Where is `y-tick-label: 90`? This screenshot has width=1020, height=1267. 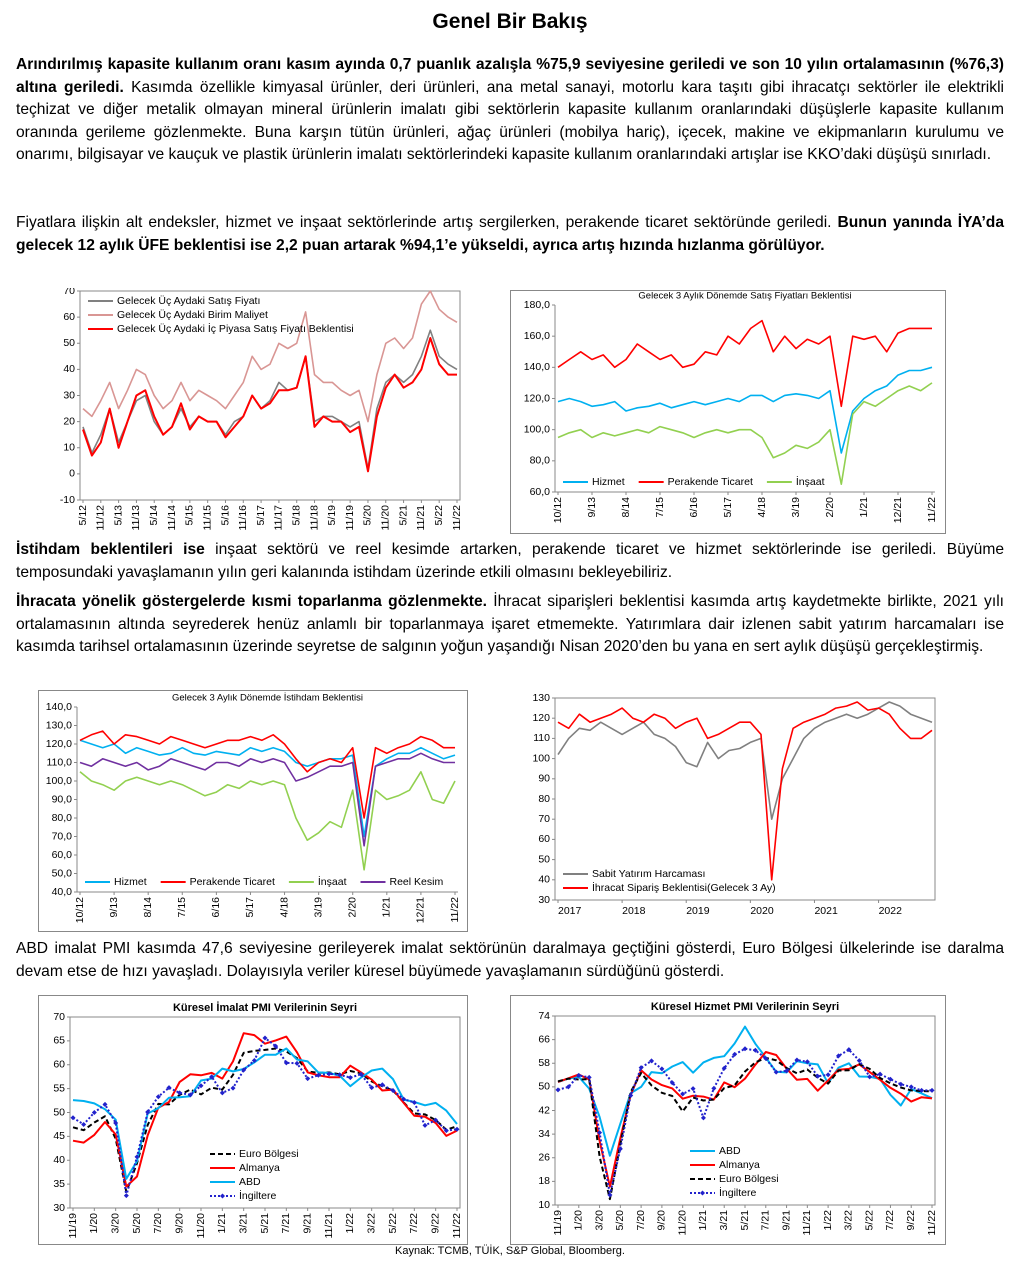 y-tick-label: 90 is located at coordinates (544, 779).